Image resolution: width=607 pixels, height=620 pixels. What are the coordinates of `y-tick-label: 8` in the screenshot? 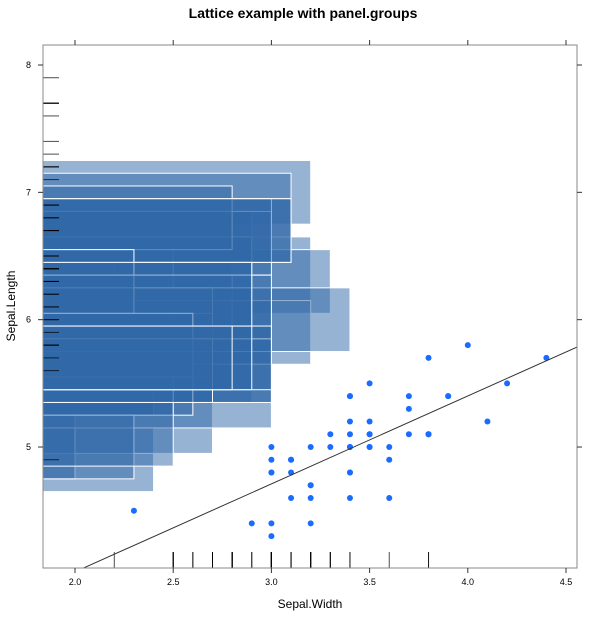 It's located at (28, 65).